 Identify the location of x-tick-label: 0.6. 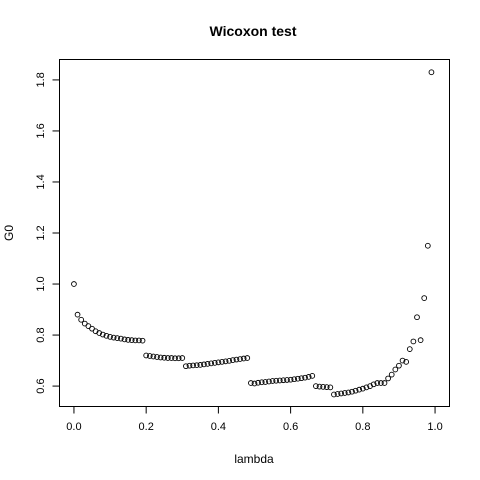
(290, 427).